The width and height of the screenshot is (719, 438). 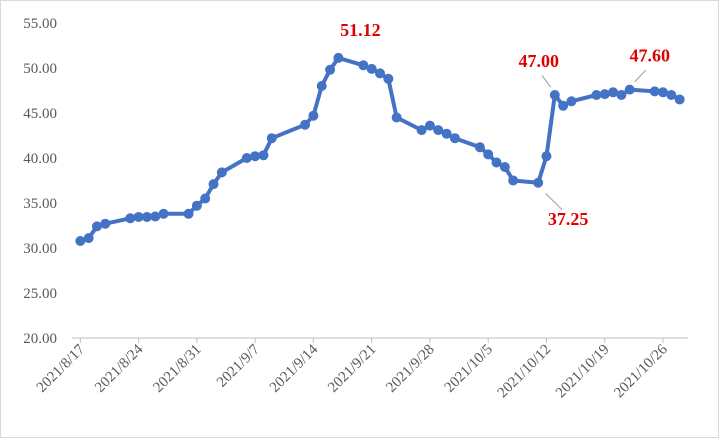 I want to click on y-tick-label: 30.00, so click(x=40, y=249).